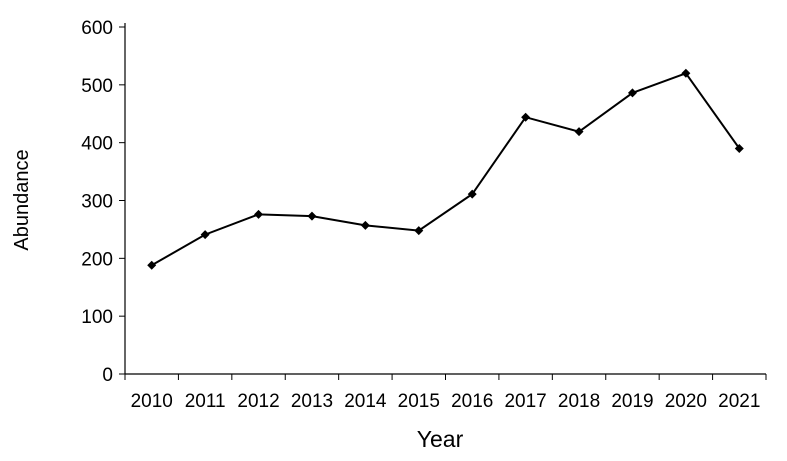 The width and height of the screenshot is (787, 461). Describe the element at coordinates (97, 259) in the screenshot. I see `y-tick-label: 200` at that location.